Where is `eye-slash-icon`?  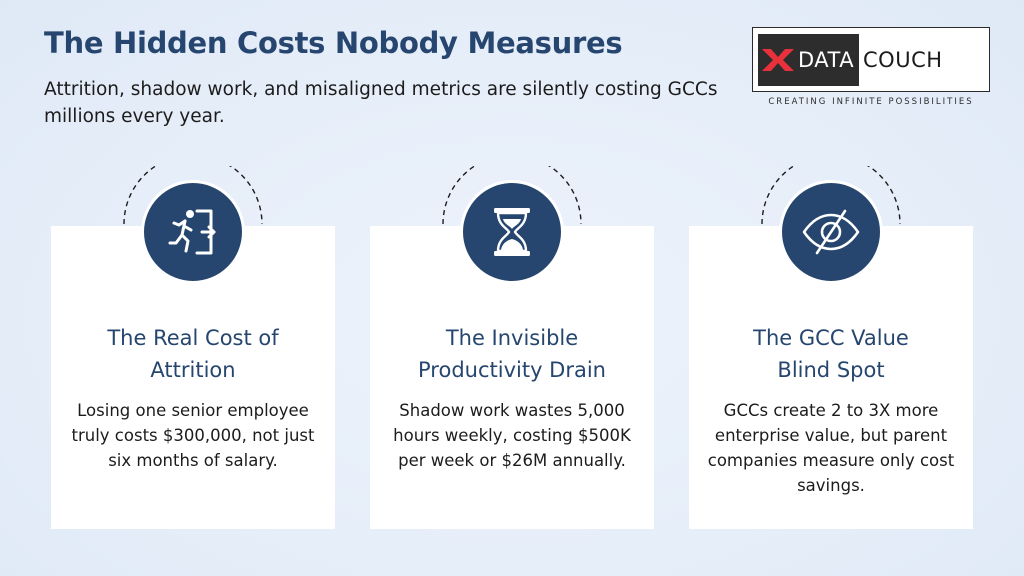 eye-slash-icon is located at coordinates (831, 232).